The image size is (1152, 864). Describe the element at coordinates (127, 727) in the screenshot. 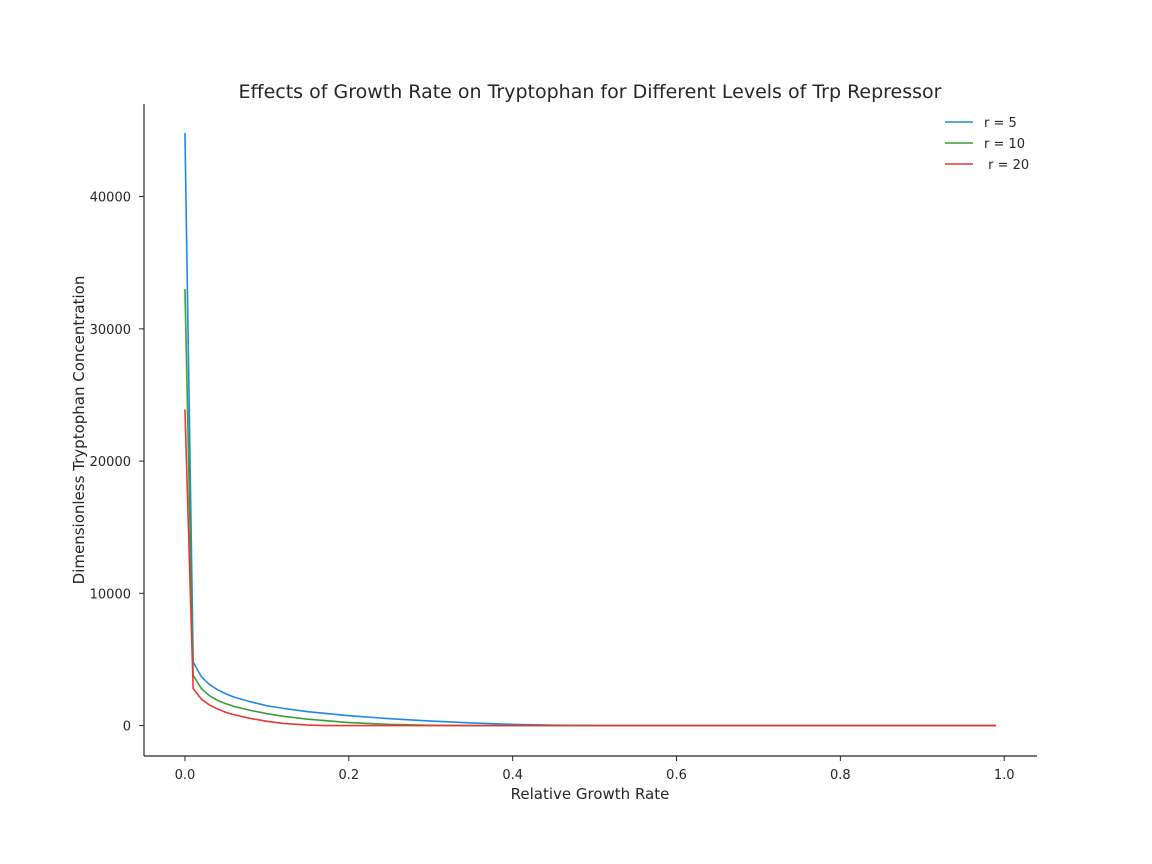

I see `y-tick-label: 0` at that location.